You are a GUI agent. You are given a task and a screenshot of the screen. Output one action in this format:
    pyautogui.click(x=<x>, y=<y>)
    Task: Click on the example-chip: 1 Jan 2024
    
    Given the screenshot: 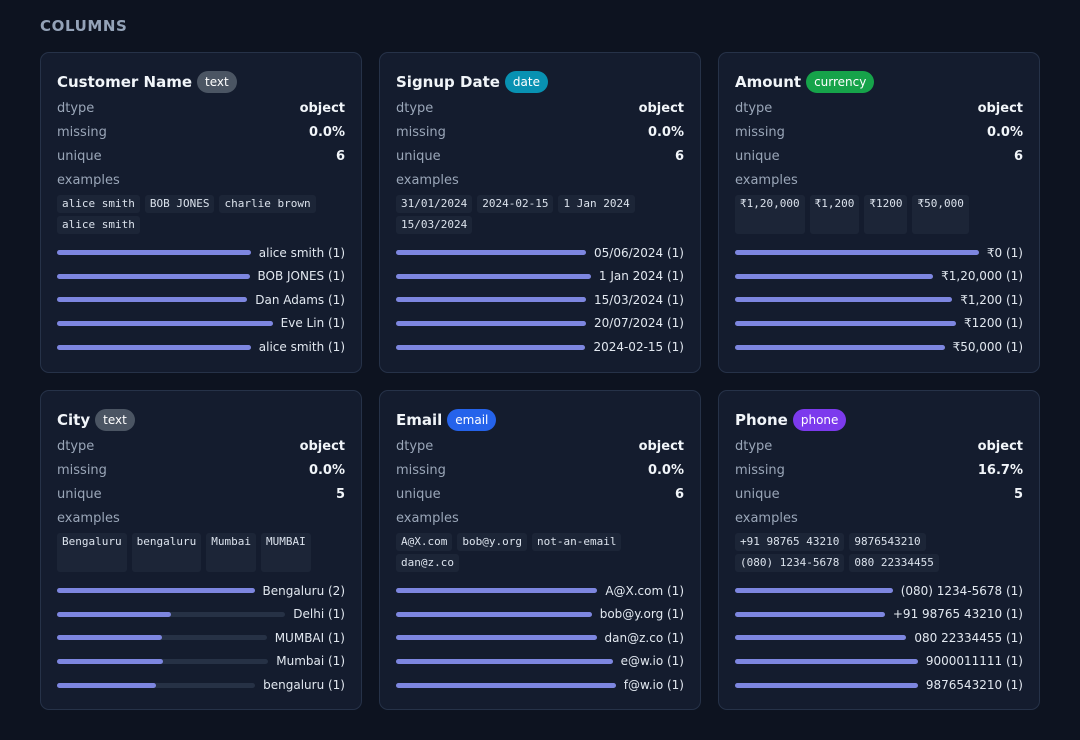 What is the action you would take?
    pyautogui.click(x=596, y=203)
    